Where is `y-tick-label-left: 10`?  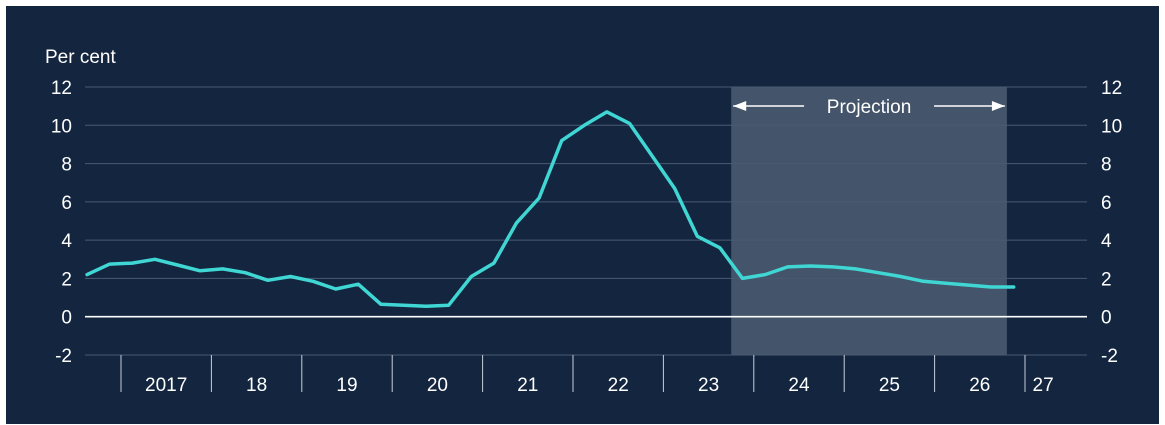
y-tick-label-left: 10 is located at coordinates (61, 126).